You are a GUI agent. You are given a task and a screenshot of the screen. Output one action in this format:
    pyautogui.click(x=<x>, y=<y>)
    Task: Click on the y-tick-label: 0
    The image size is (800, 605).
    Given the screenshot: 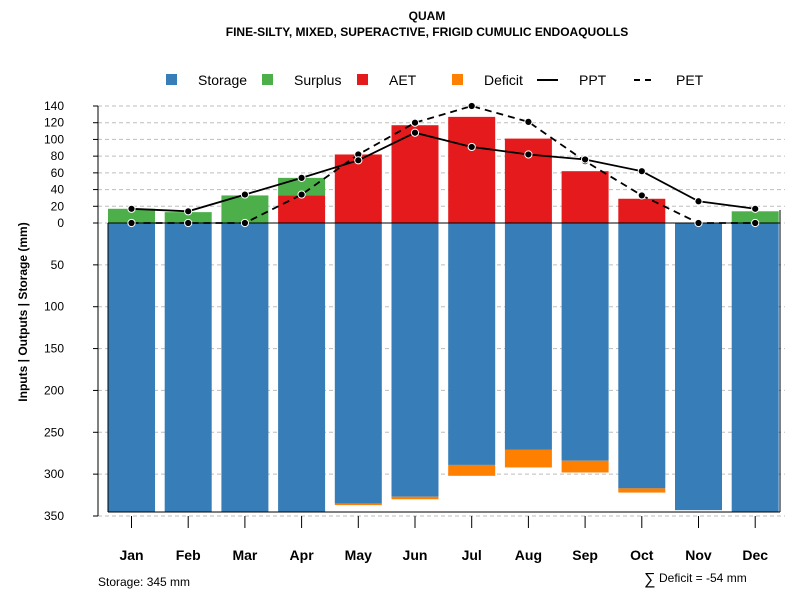 What is the action you would take?
    pyautogui.click(x=60, y=223)
    